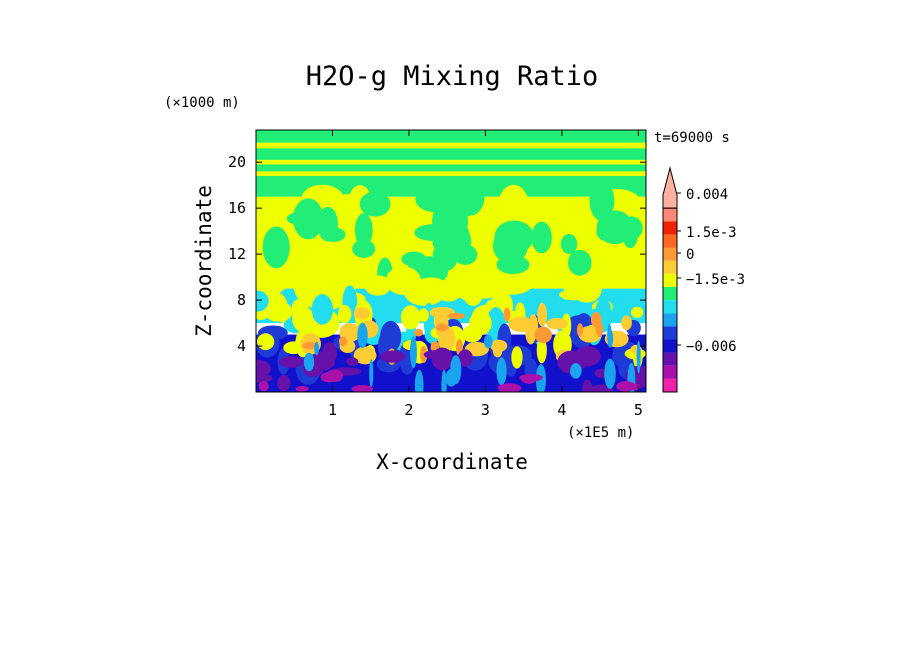 Image resolution: width=904 pixels, height=654 pixels. I want to click on x-axis-label: X-coordinate, so click(452, 462).